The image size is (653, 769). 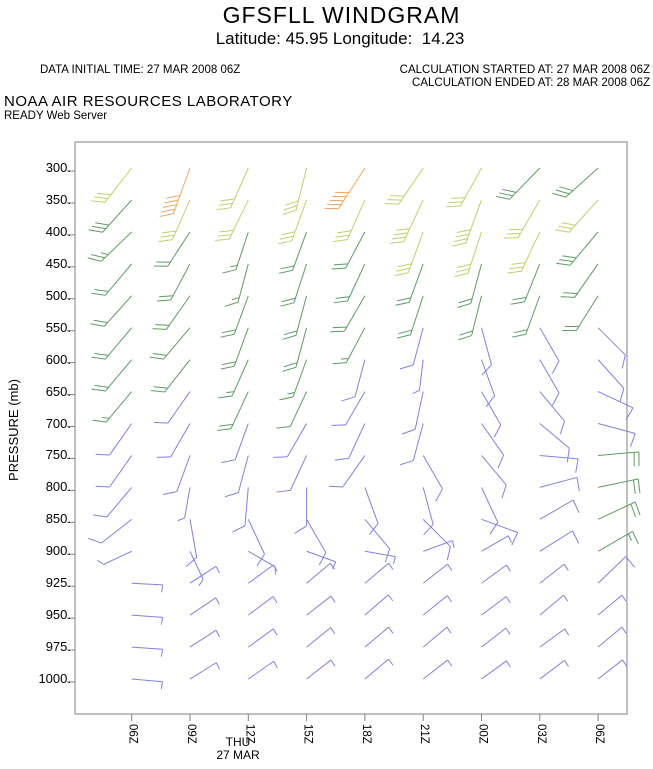 What do you see at coordinates (140, 70) in the screenshot?
I see `data-initial-time: DATA INITIAL TIME: 27 MAR 2008 06Z` at bounding box center [140, 70].